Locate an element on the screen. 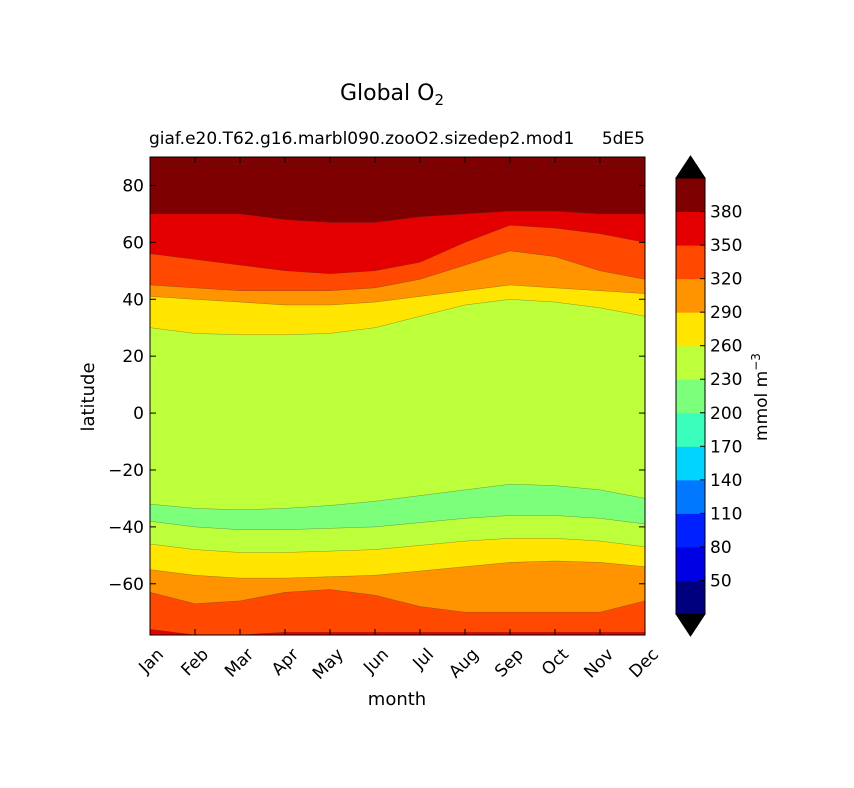  y-tick-label: −20 is located at coordinates (126, 471).